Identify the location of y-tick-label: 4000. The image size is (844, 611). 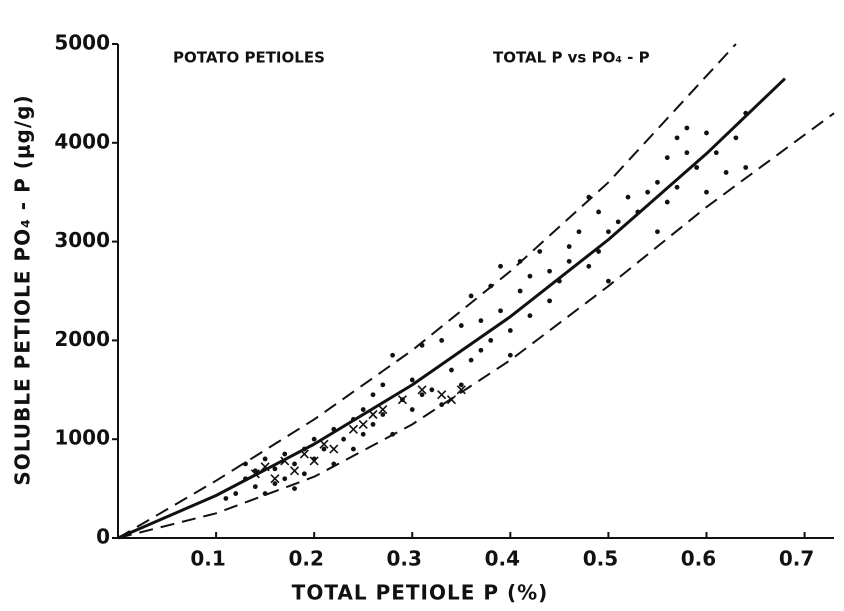
(82, 141).